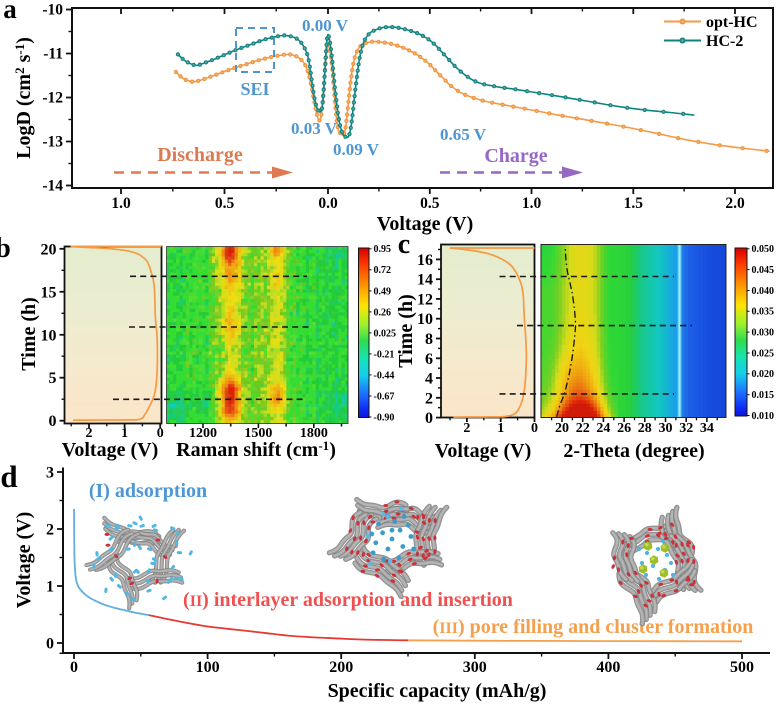 Image resolution: width=780 pixels, height=717 pixels. I want to click on svg-text: 0.03 V, so click(314, 128).